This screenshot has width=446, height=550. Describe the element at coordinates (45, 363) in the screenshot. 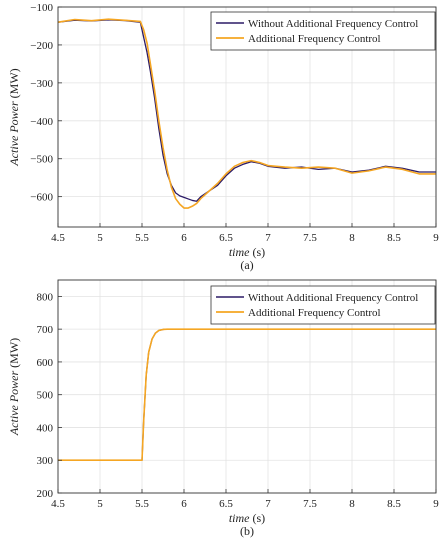

I see `y-tick-label: 600` at that location.